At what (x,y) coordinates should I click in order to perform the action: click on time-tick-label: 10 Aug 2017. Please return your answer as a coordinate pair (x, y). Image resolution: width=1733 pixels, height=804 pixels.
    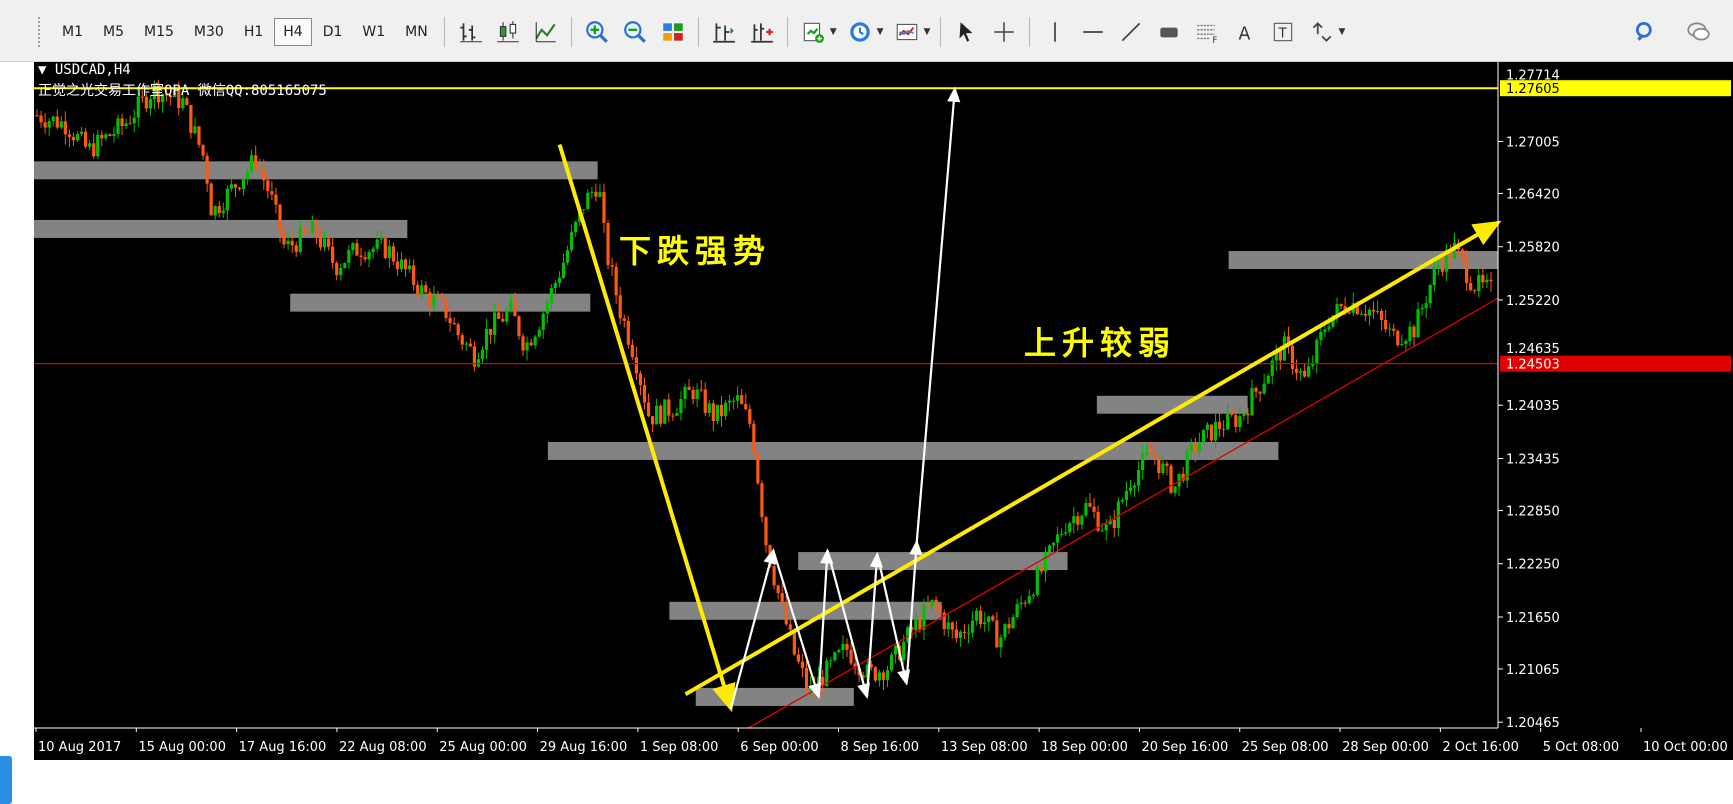
    Looking at the image, I should click on (79, 747).